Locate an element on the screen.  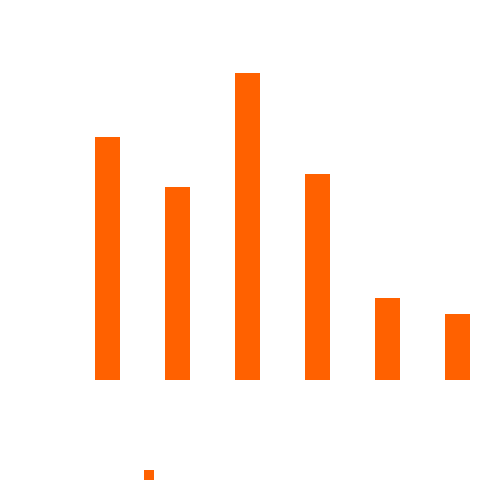
legend is located at coordinates (149, 475).